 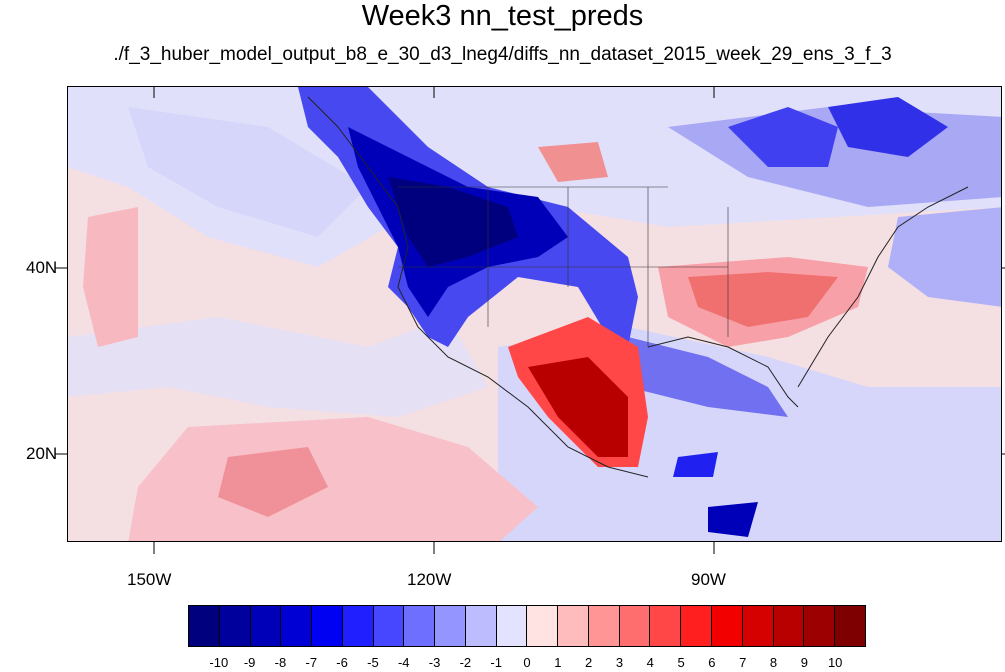 What do you see at coordinates (743, 662) in the screenshot?
I see `colorbar-label: 7` at bounding box center [743, 662].